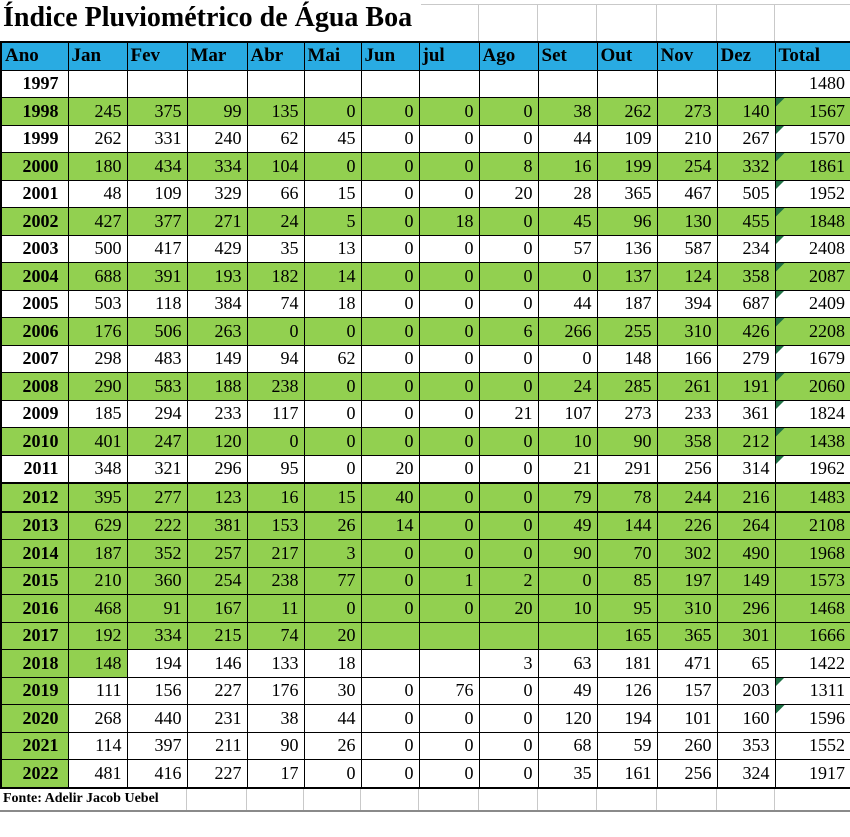 The height and width of the screenshot is (837, 850). What do you see at coordinates (97, 773) in the screenshot?
I see `cell-2022-jan: 481` at bounding box center [97, 773].